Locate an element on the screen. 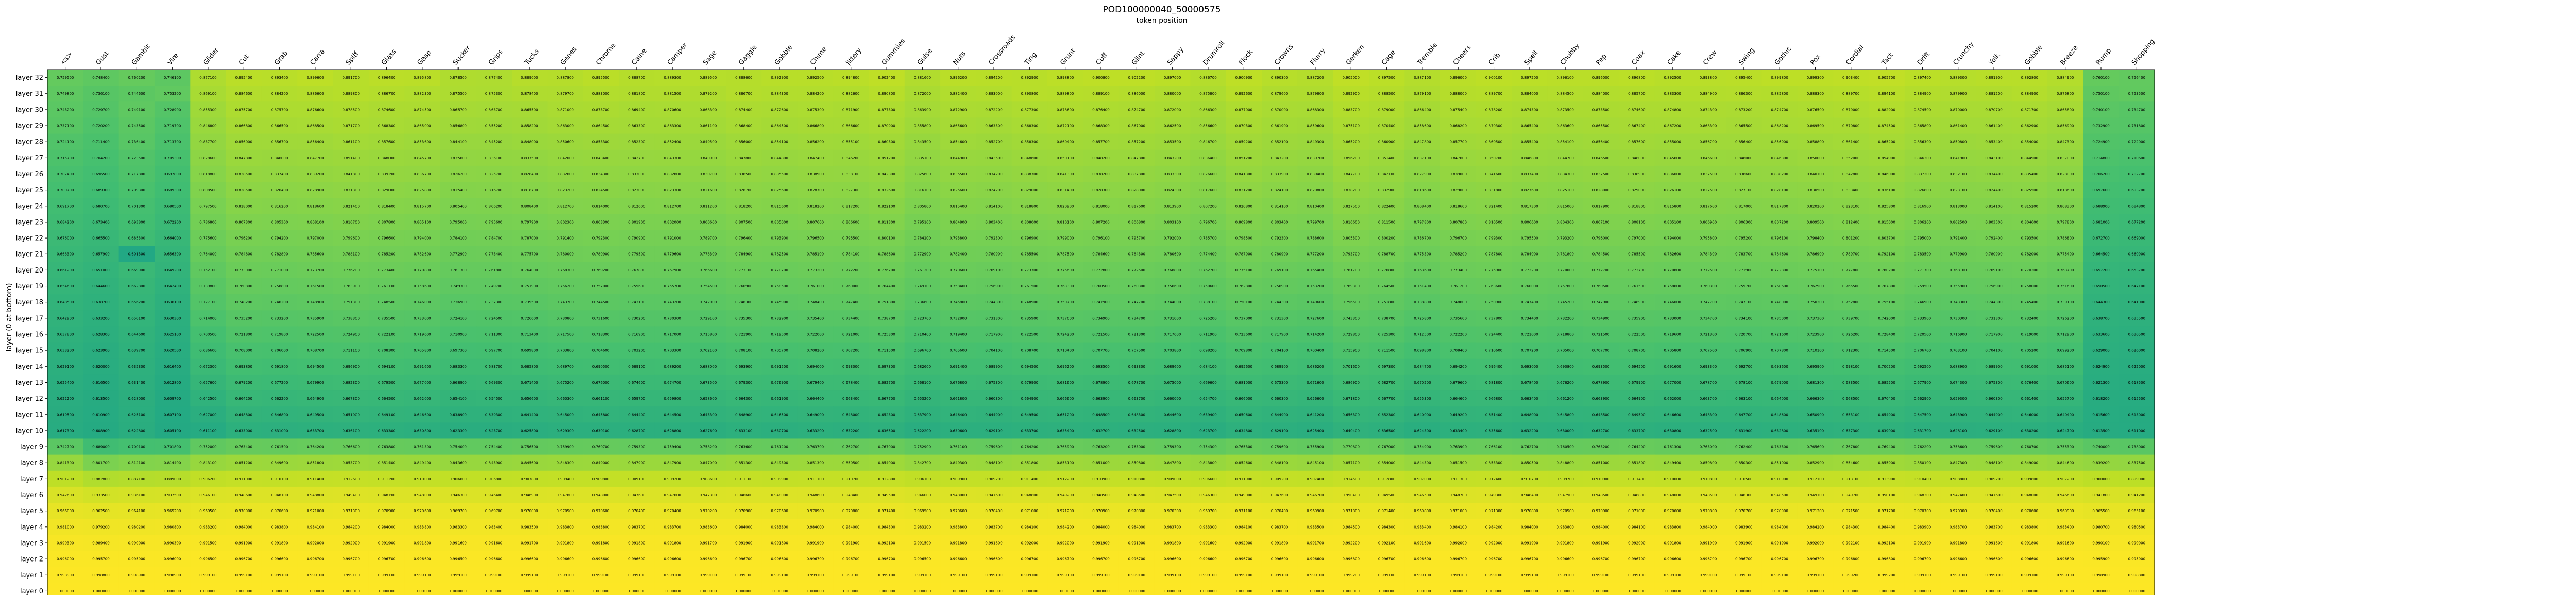 Image resolution: width=2576 pixels, height=595 pixels. cell-value-label: 0.823100 is located at coordinates (1958, 190).